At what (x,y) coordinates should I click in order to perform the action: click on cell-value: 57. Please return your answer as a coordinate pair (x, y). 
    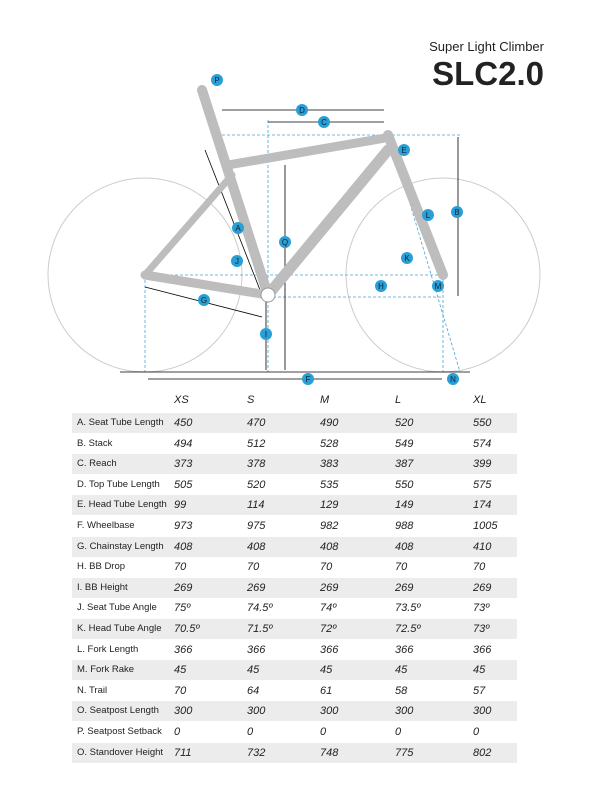
    Looking at the image, I should click on (479, 690).